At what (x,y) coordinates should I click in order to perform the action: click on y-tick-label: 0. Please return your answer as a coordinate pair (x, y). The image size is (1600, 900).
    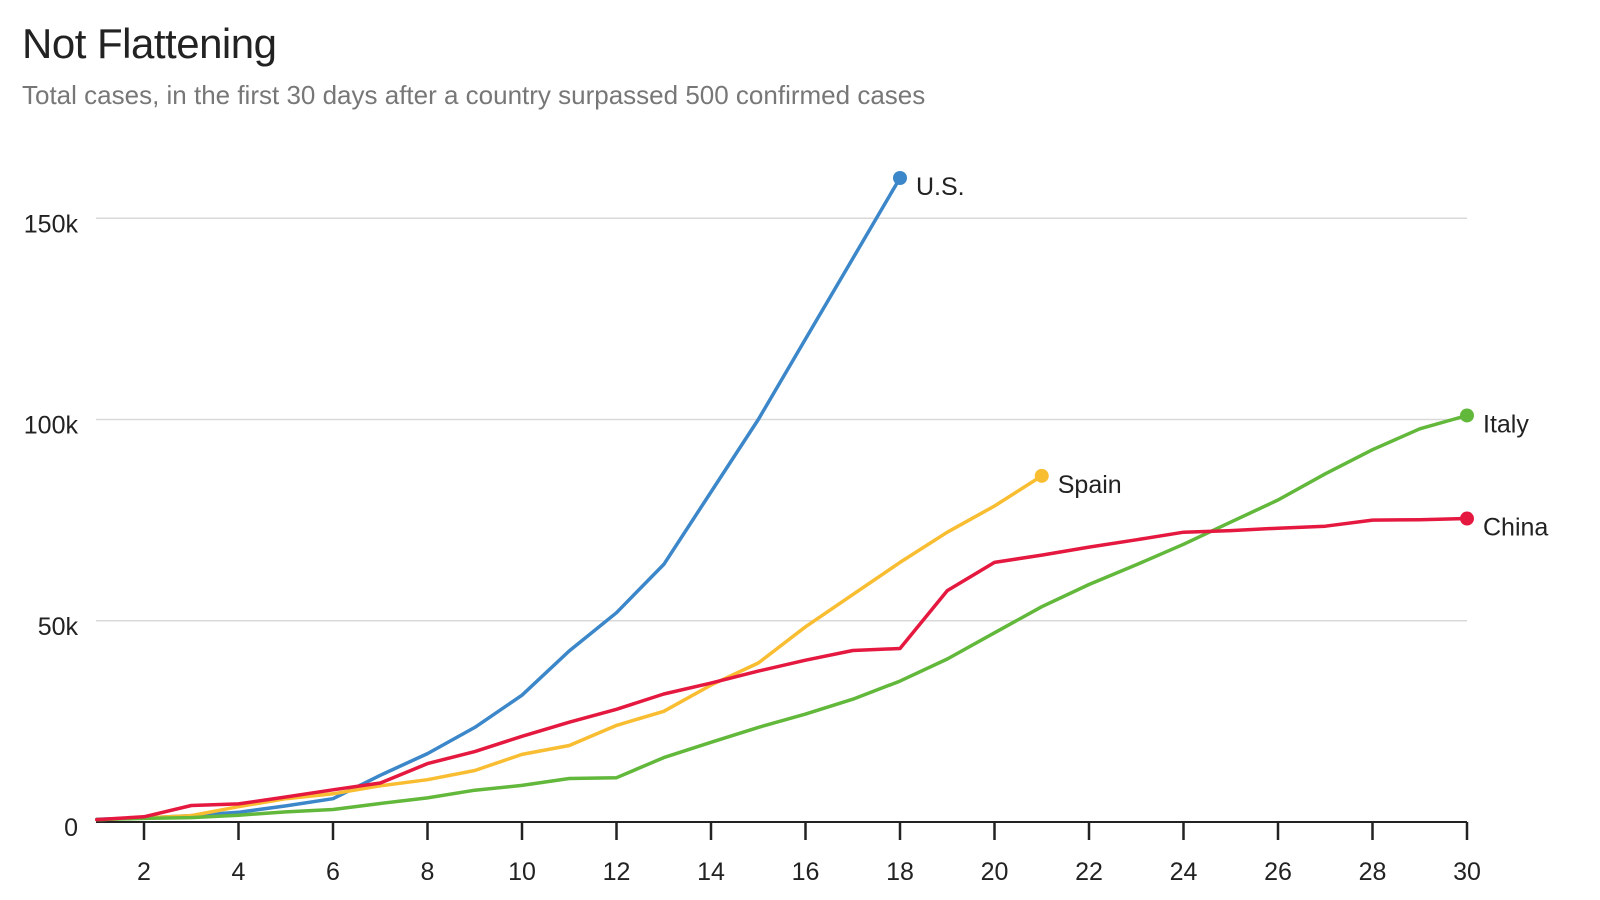
    Looking at the image, I should click on (71, 828).